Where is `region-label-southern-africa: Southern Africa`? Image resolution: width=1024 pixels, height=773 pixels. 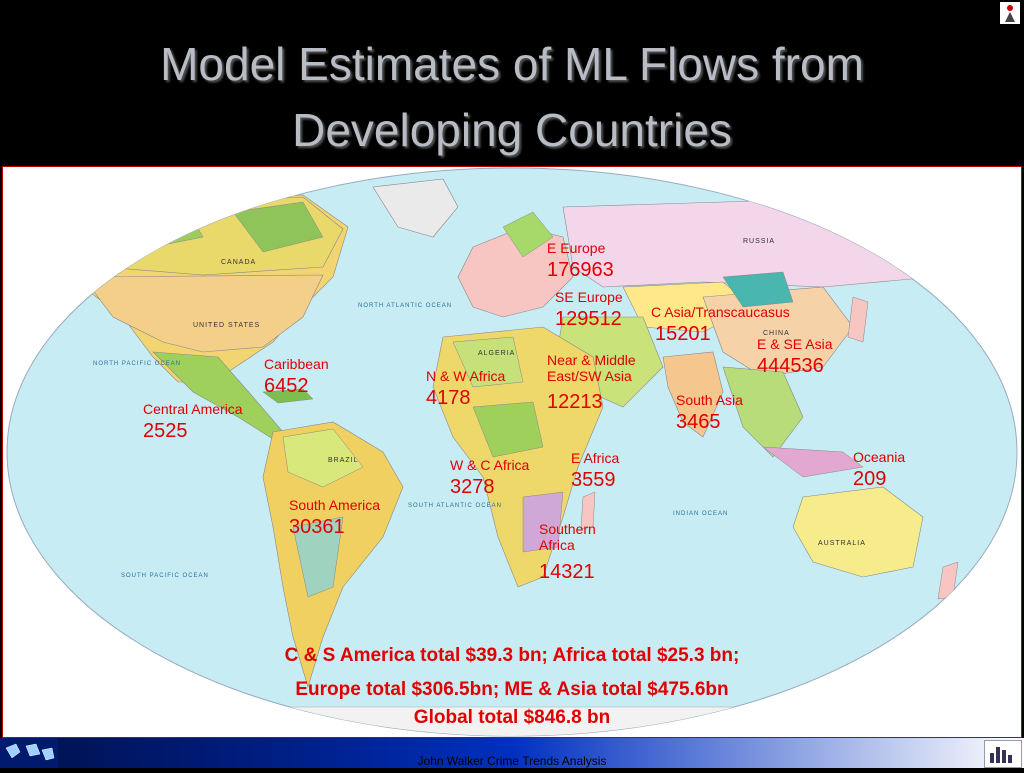
region-label-southern-africa: Southern Africa is located at coordinates (567, 537).